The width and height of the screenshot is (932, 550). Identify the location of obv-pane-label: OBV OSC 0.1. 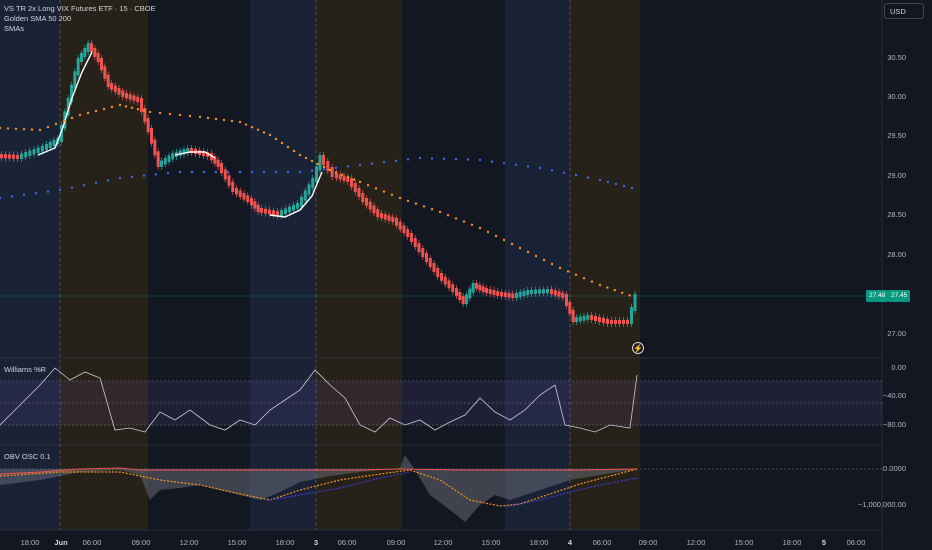
(27, 456).